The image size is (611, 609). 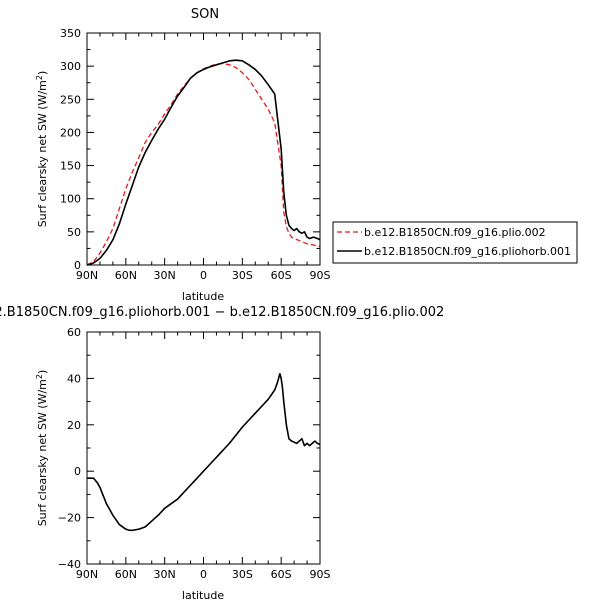 I want to click on top-y-axis-label: Surf clearsky net SW (W/m2), so click(x=42, y=149).